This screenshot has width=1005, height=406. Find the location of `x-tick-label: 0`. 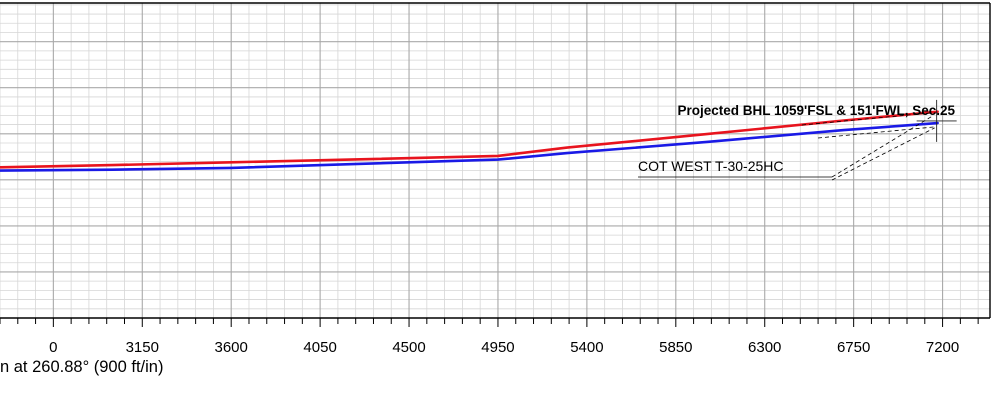

x-tick-label: 0 is located at coordinates (53, 347).